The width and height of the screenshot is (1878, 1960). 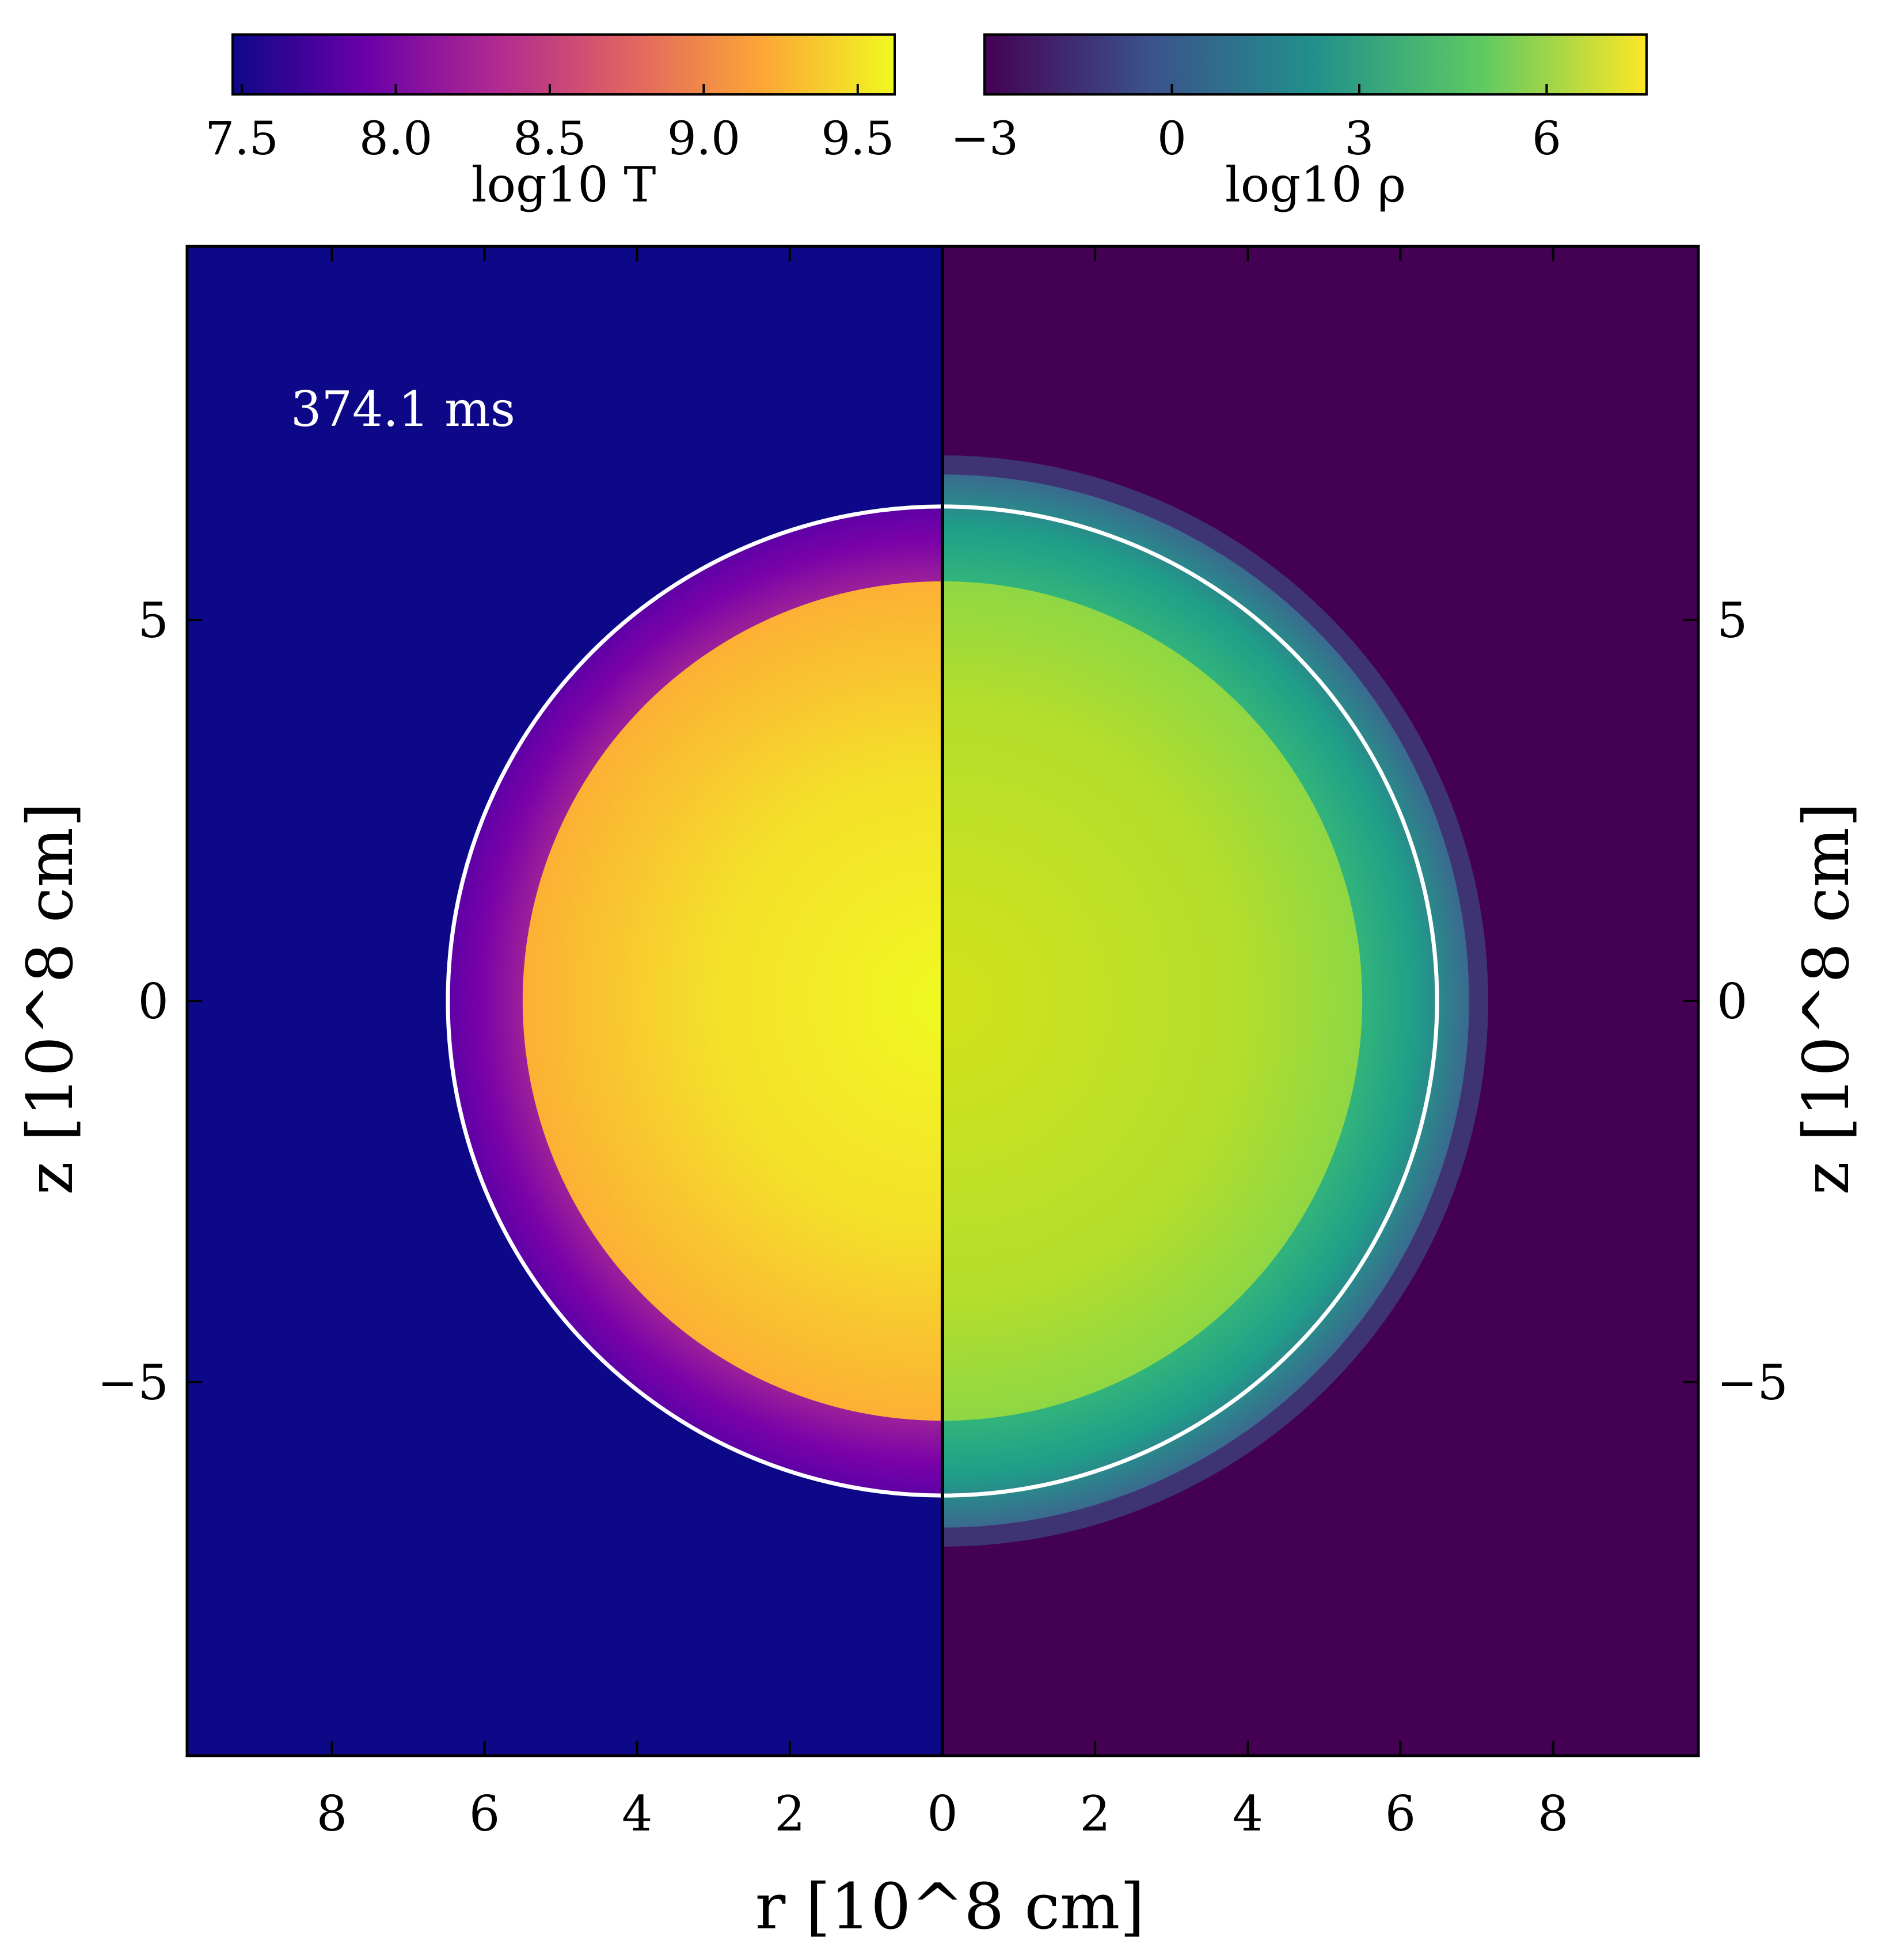 I want to click on x-axis-label: r [10^8 cm], so click(x=950, y=1906).